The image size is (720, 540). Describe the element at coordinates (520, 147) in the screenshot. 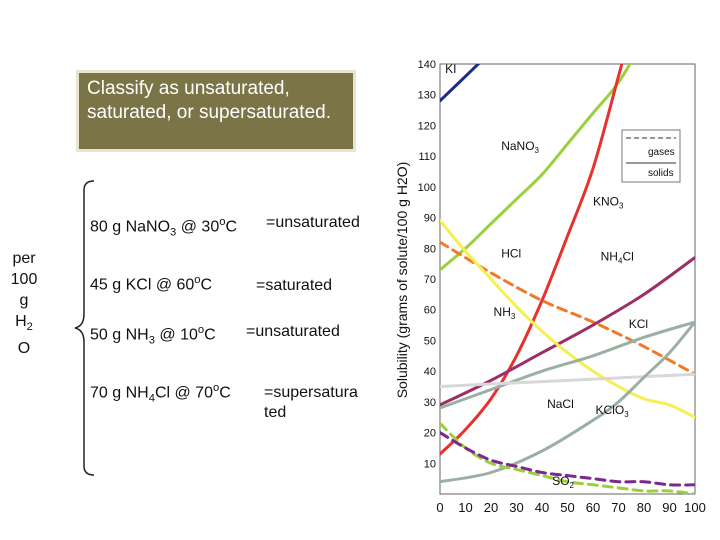

I see `label-nano3: NaNO3` at that location.